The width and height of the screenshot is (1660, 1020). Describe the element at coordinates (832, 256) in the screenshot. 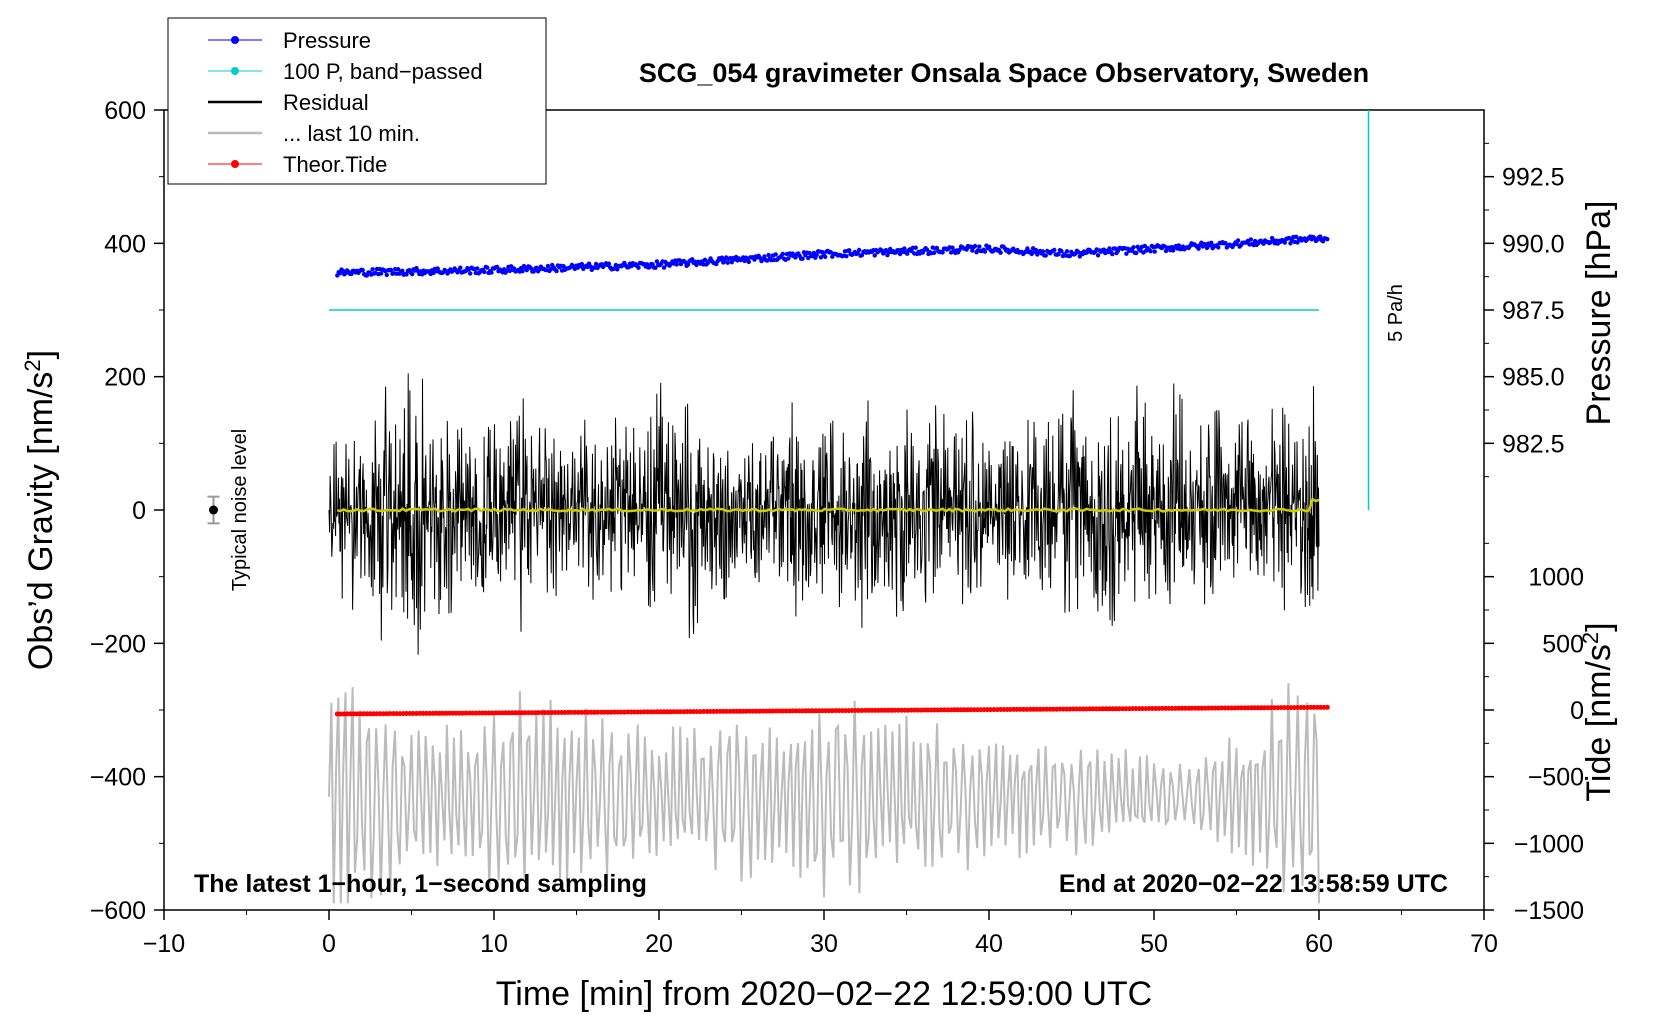

I see `series-pressure` at that location.